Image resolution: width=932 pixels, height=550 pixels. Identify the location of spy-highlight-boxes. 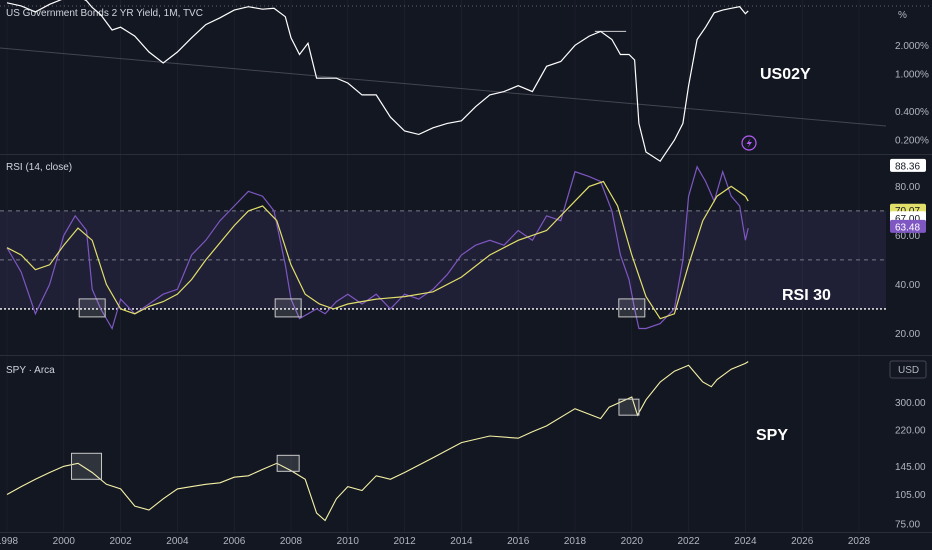
(355, 439).